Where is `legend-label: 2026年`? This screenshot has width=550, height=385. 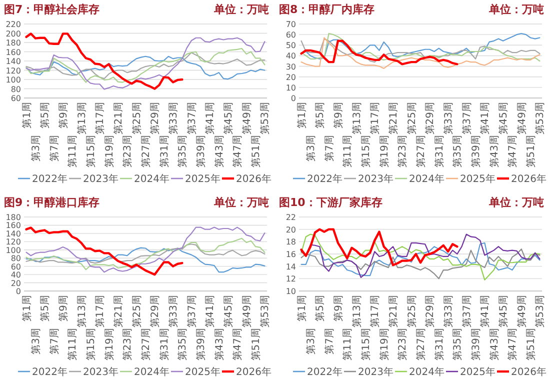 legend-label: 2026年 is located at coordinates (254, 179).